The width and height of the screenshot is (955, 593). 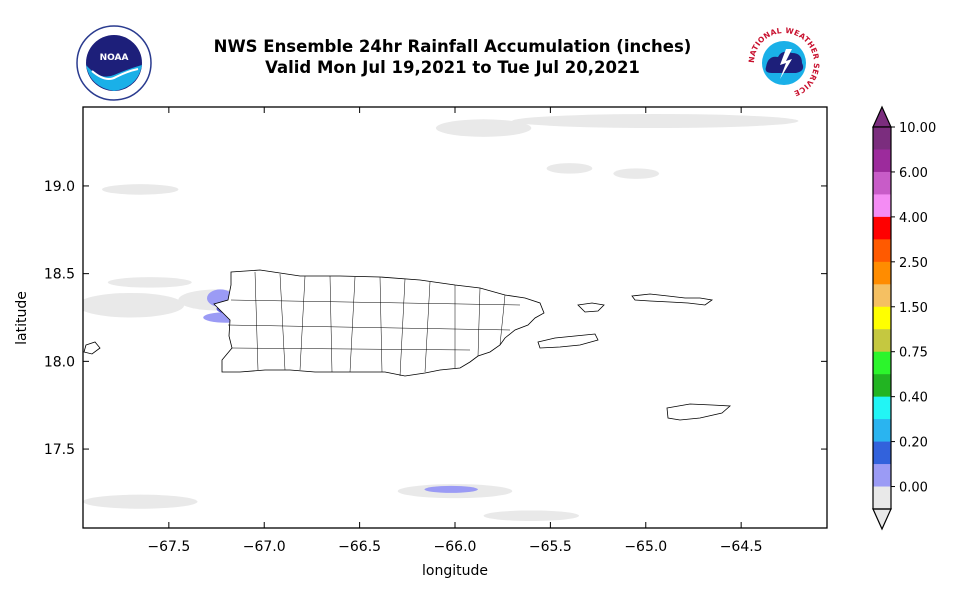 What do you see at coordinates (359, 547) in the screenshot?
I see `x-tick-label: −66.5` at bounding box center [359, 547].